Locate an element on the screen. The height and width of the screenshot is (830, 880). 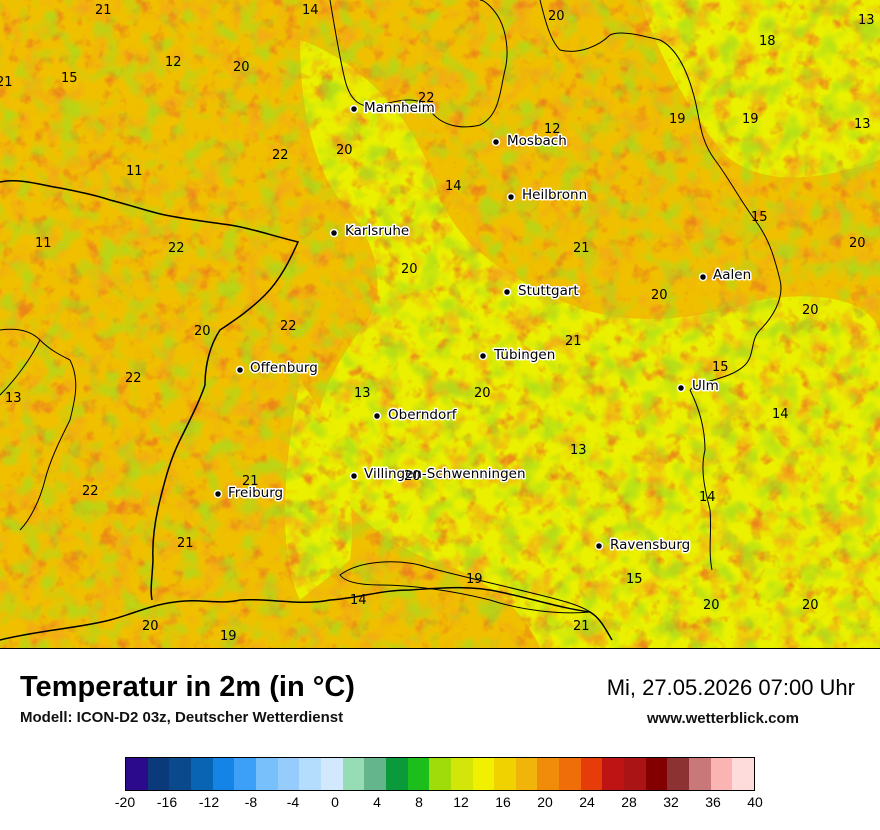
city-offenburg: Offenburg is located at coordinates (277, 368).